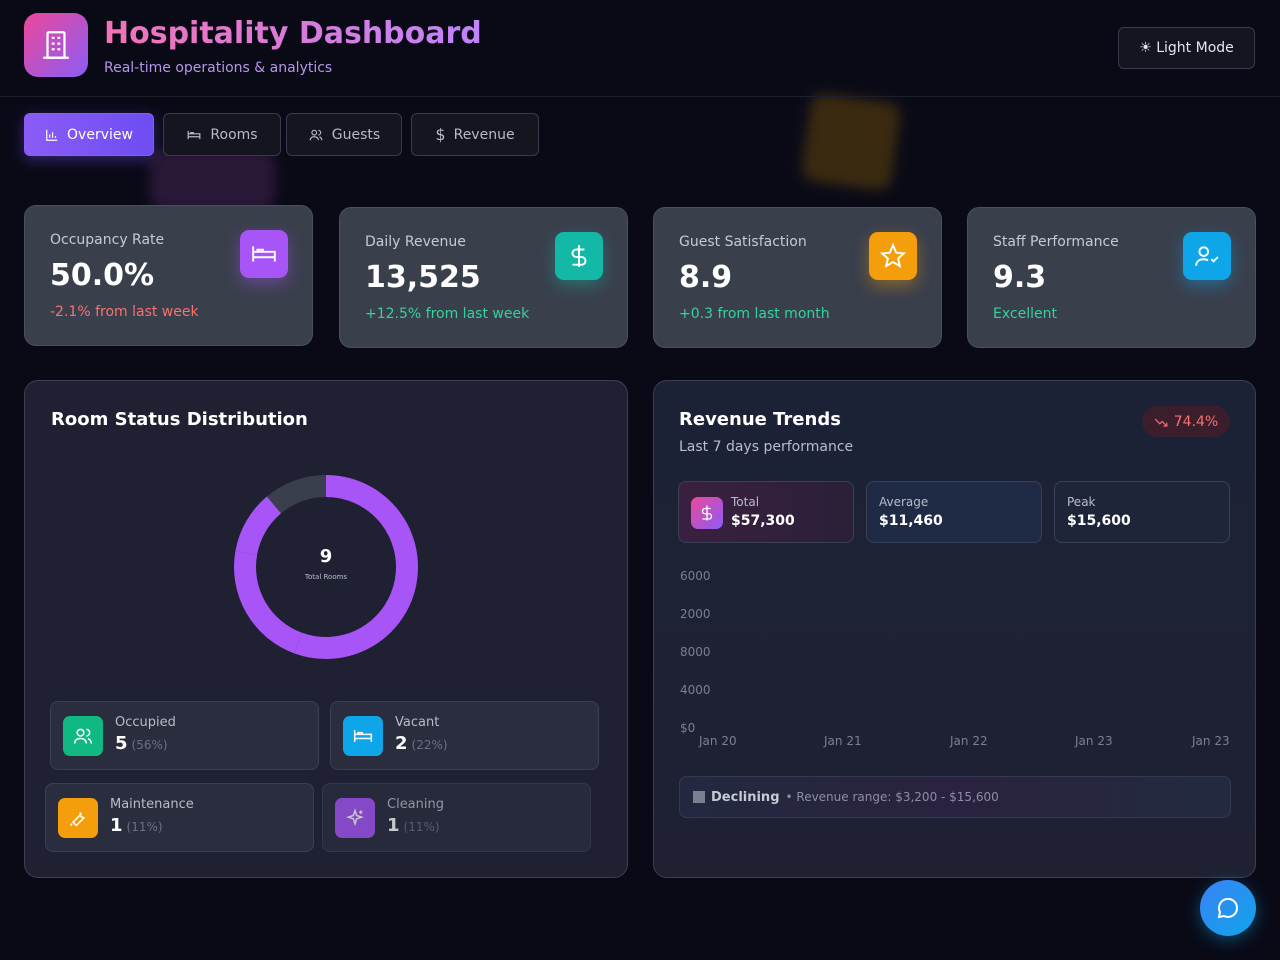 The height and width of the screenshot is (960, 1280). Describe the element at coordinates (326, 556) in the screenshot. I see `donut-total: 9` at that location.